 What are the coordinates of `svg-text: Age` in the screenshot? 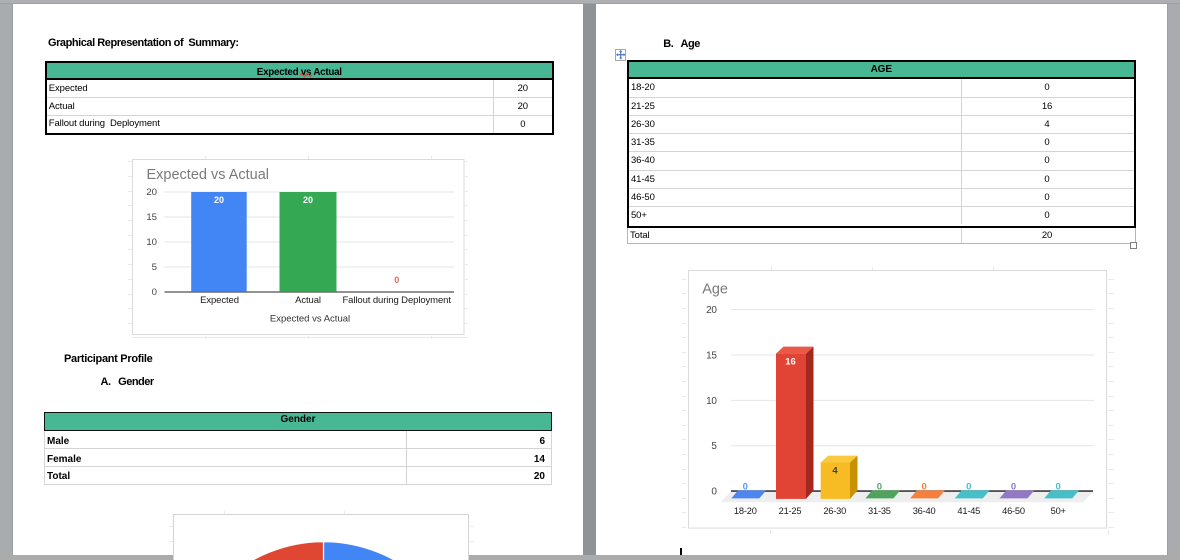 It's located at (715, 290).